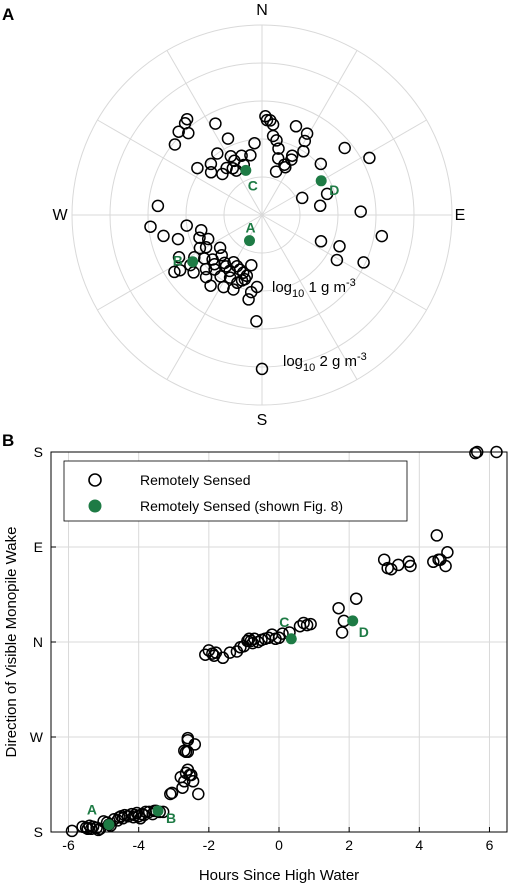 This screenshot has height=891, width=512. Describe the element at coordinates (178, 261) in the screenshot. I see `polar-point-label: B` at that location.